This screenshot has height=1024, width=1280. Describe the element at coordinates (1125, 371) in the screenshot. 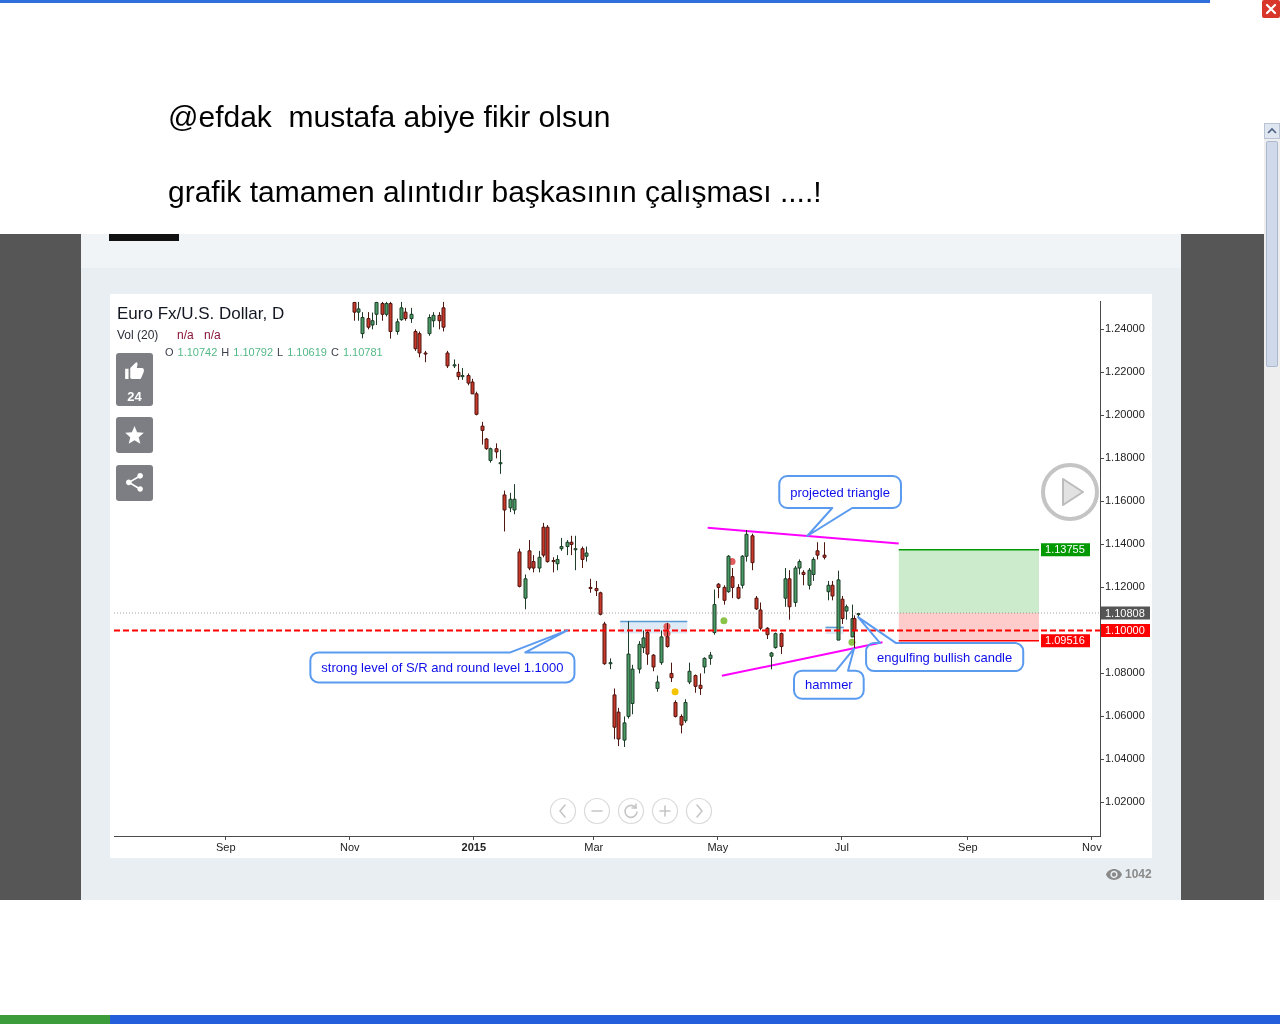

I see `y-tick-label: 1.22000` at that location.